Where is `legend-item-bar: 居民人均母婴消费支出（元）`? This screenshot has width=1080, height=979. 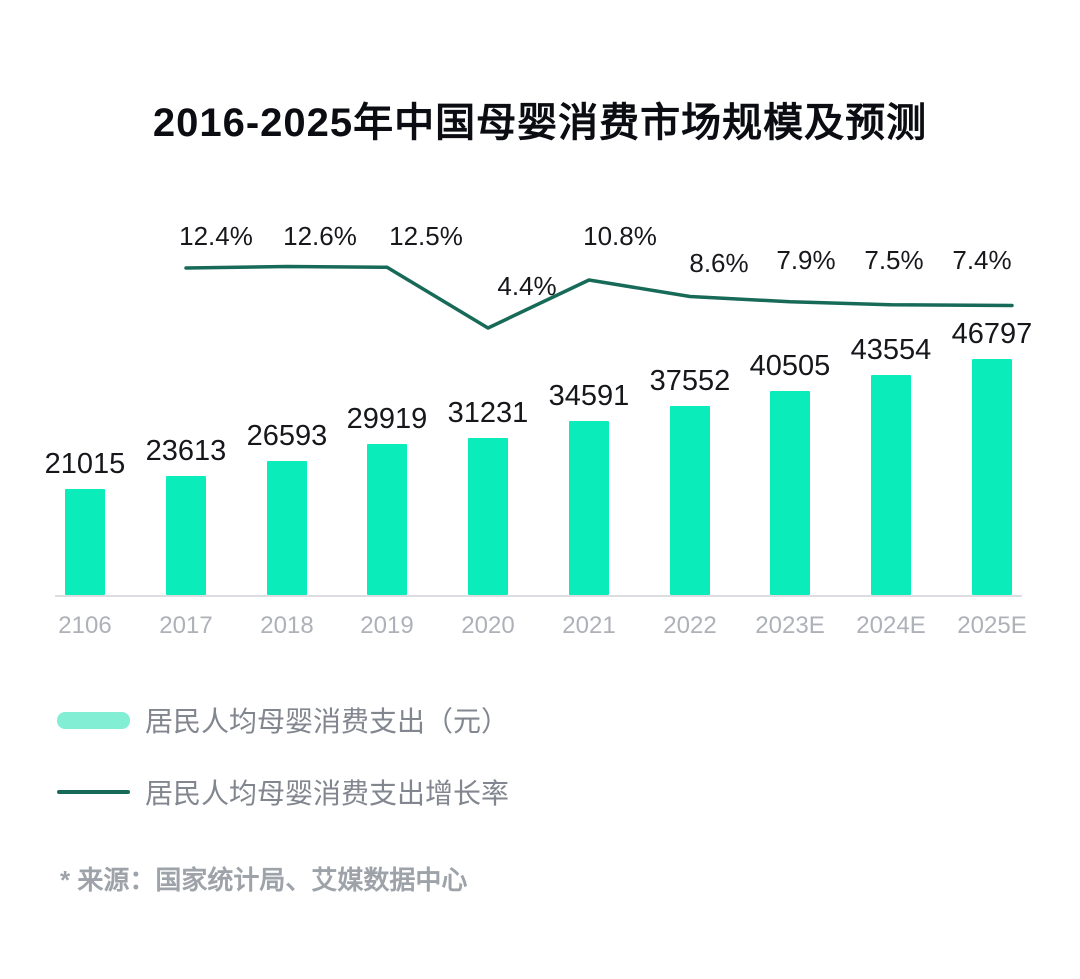 legend-item-bar: 居民人均母婴消费支出（元） is located at coordinates (283, 720).